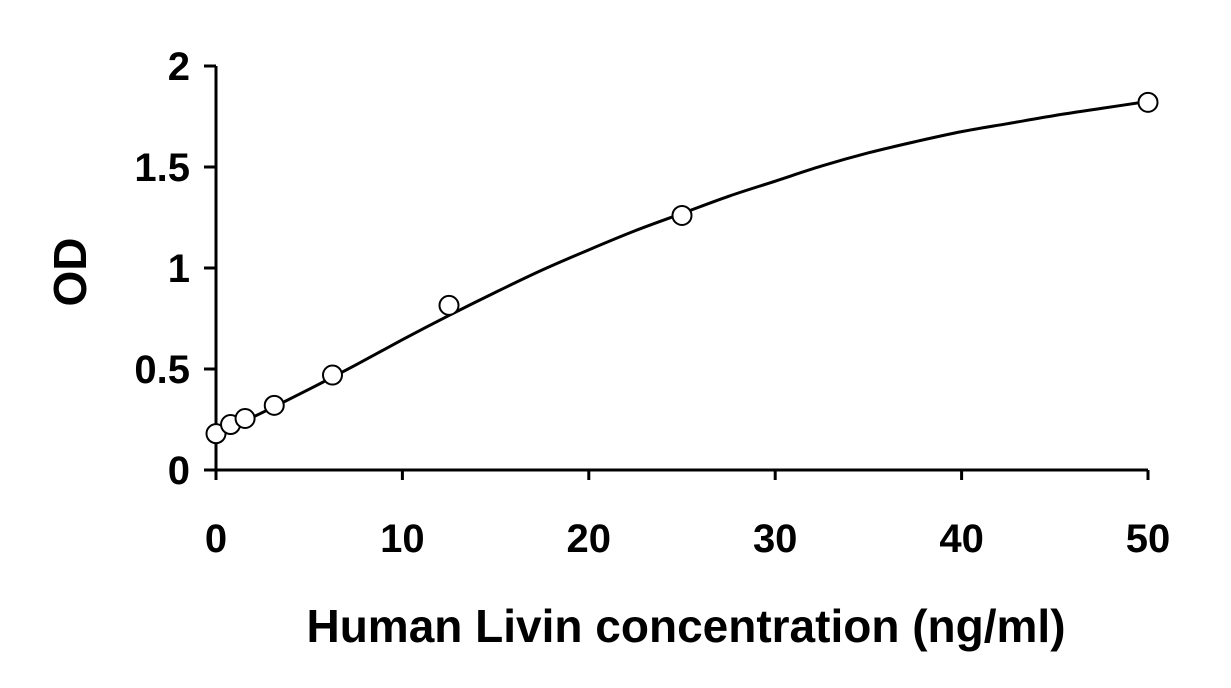 This screenshot has height=688, width=1231. I want to click on x-tick-label: 40, so click(961, 539).